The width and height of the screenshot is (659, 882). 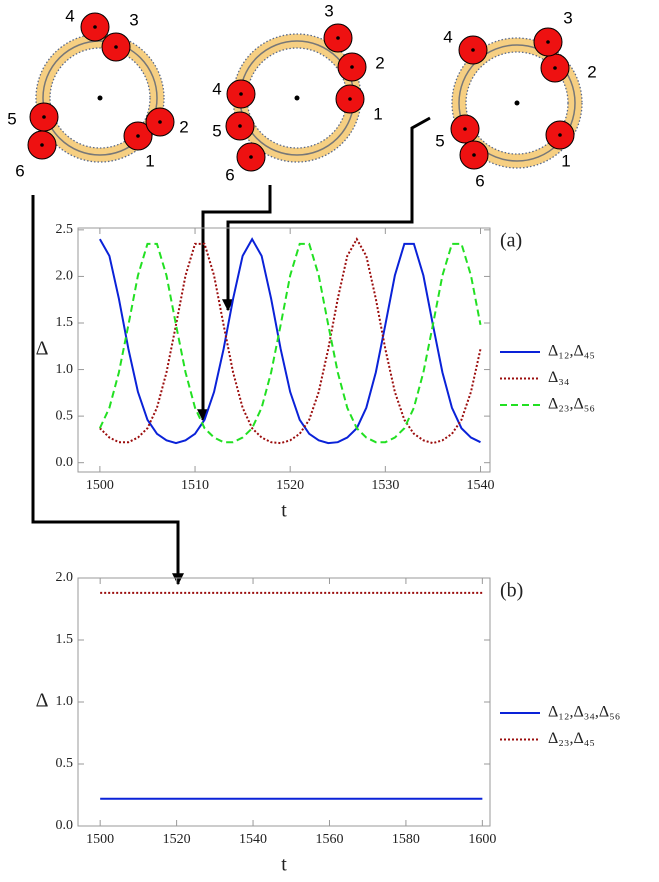 I want to click on legend-label: Δ₂₃,Δ₄₅, so click(x=571, y=738).